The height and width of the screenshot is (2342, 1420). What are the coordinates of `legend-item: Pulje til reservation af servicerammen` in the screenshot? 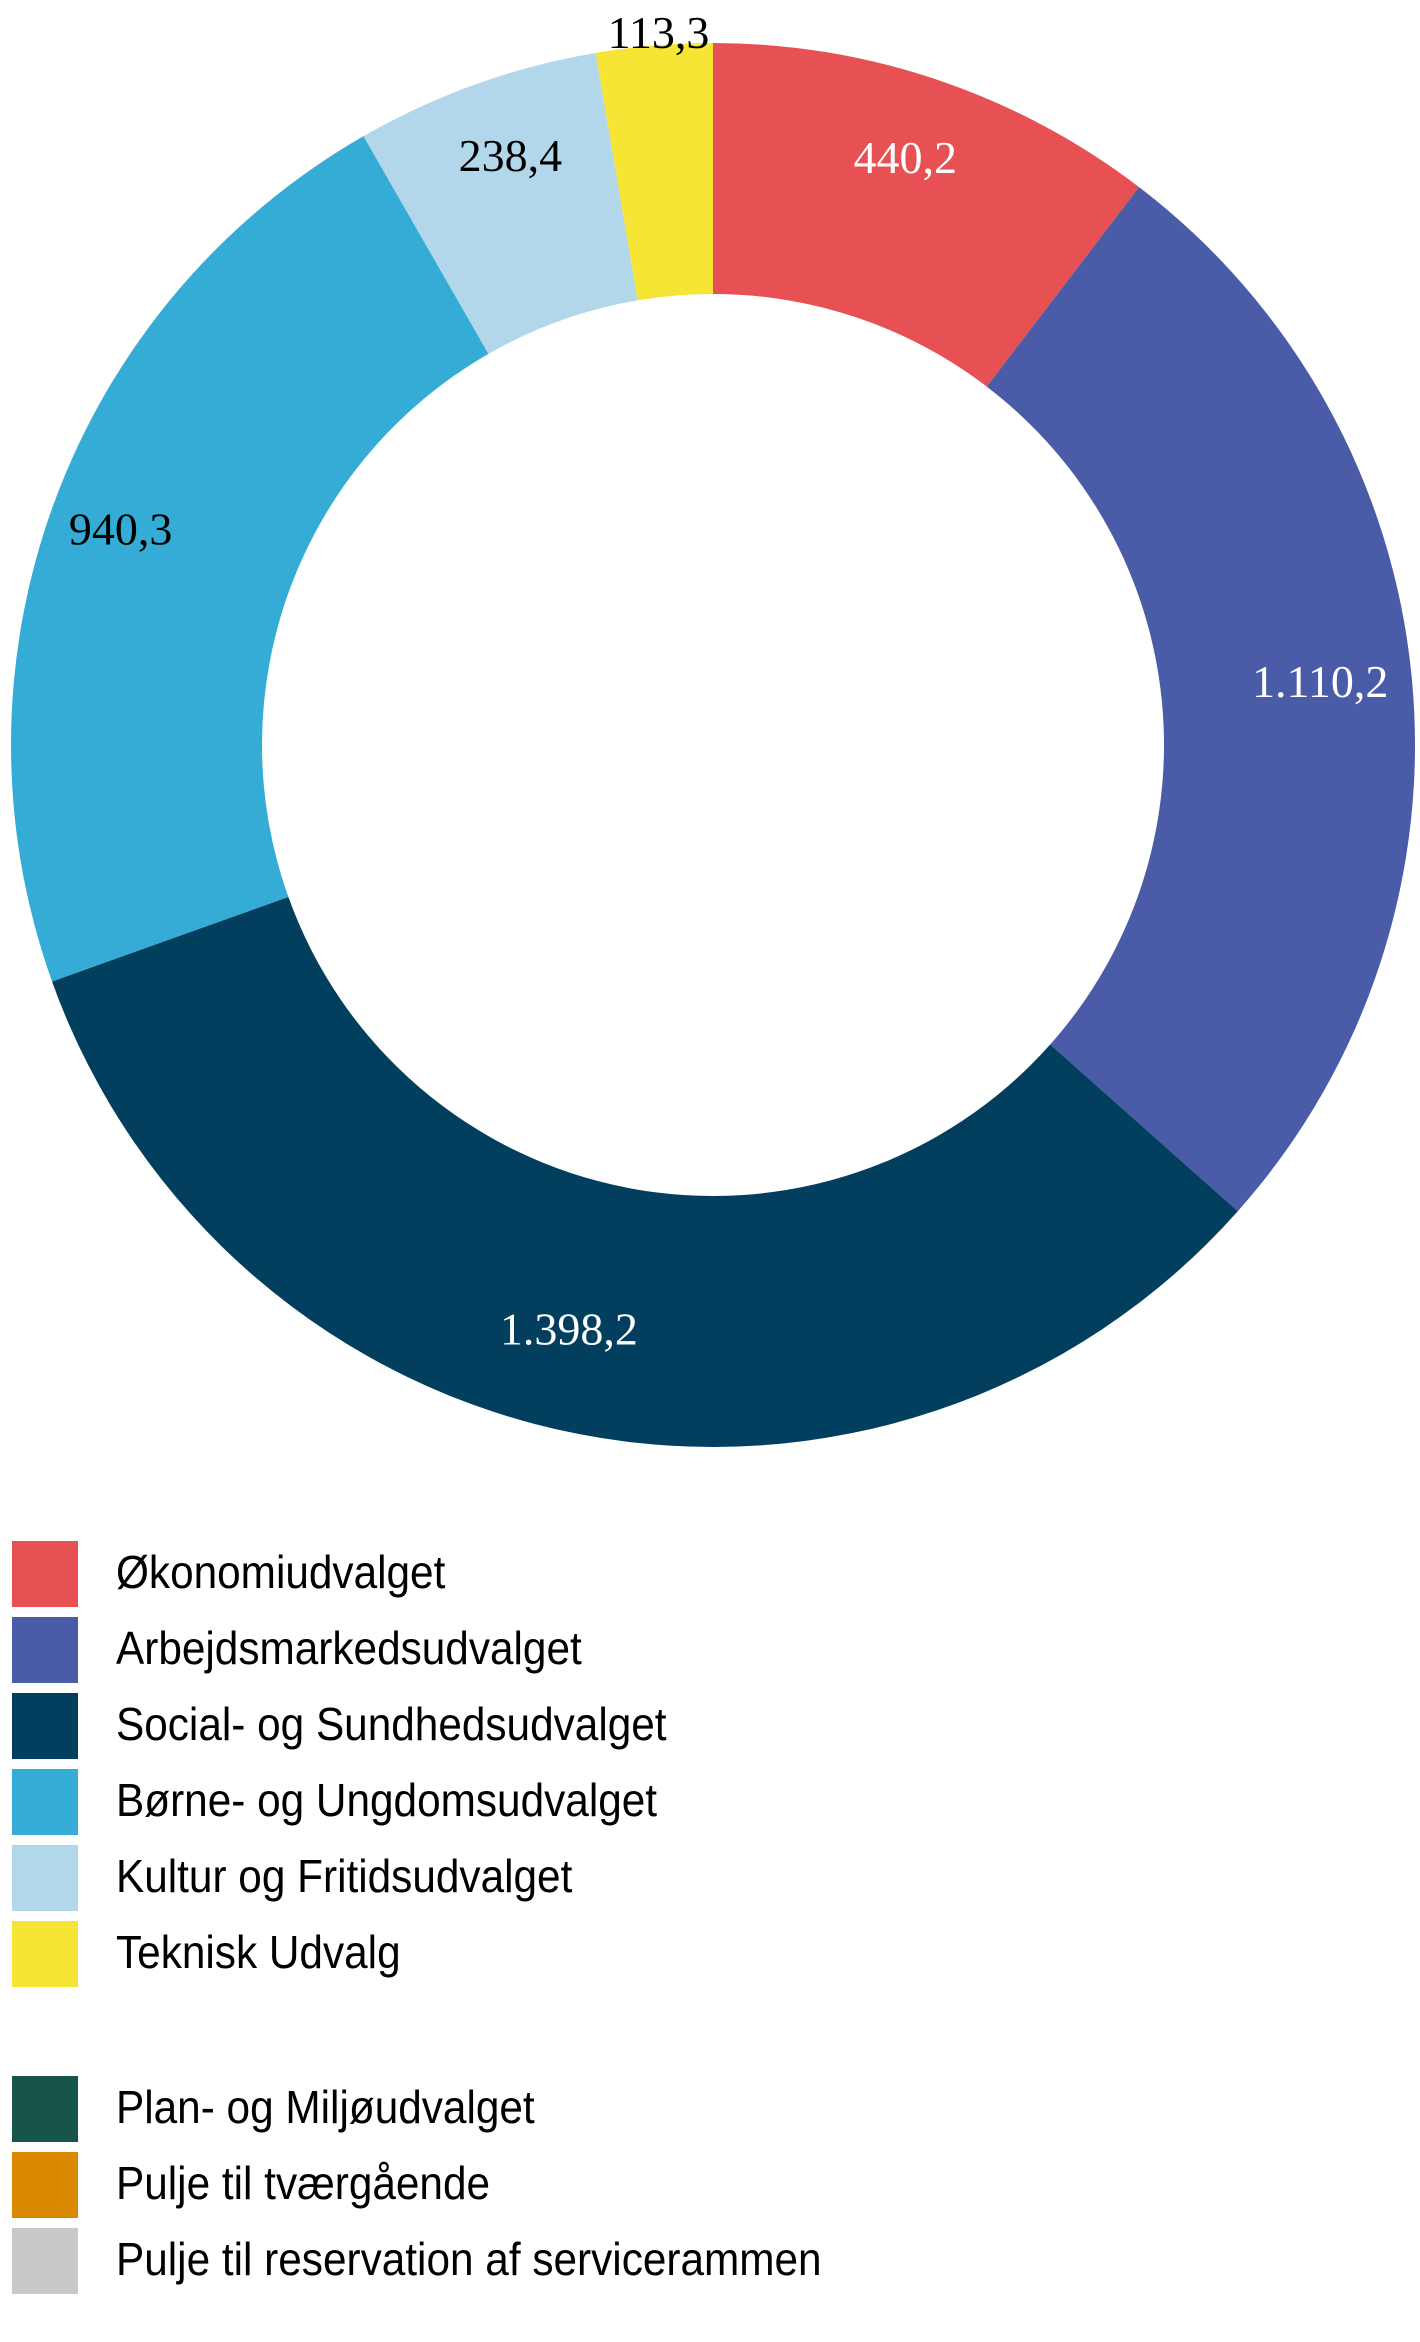 It's located at (662, 2261).